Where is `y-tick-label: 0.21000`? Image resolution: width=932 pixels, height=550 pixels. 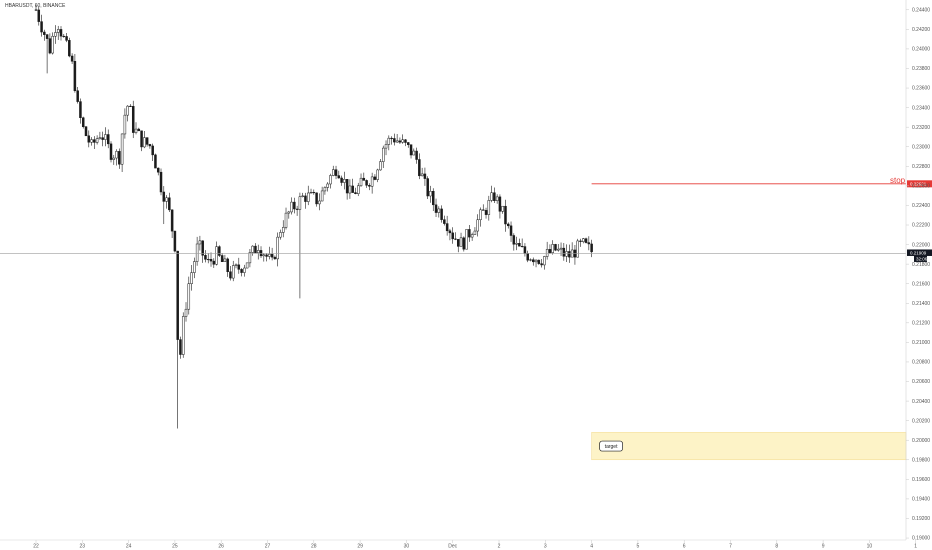
y-tick-label: 0.21000 is located at coordinates (921, 343).